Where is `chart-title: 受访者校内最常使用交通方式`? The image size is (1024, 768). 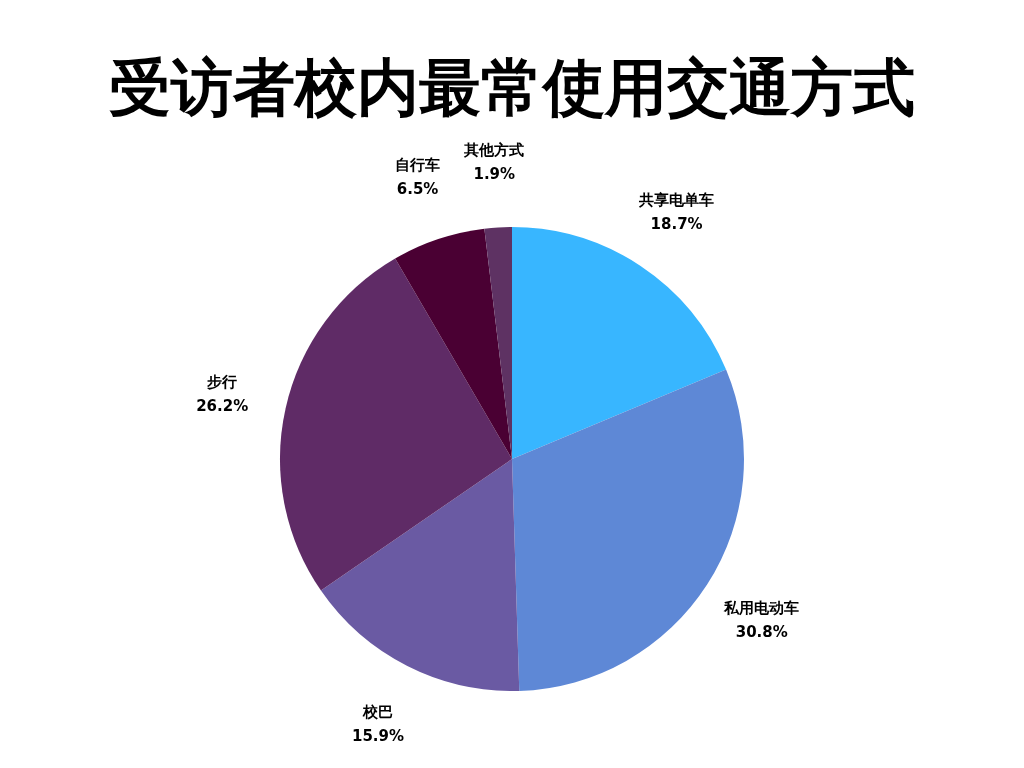 chart-title: 受访者校内最常使用交通方式 is located at coordinates (512, 87).